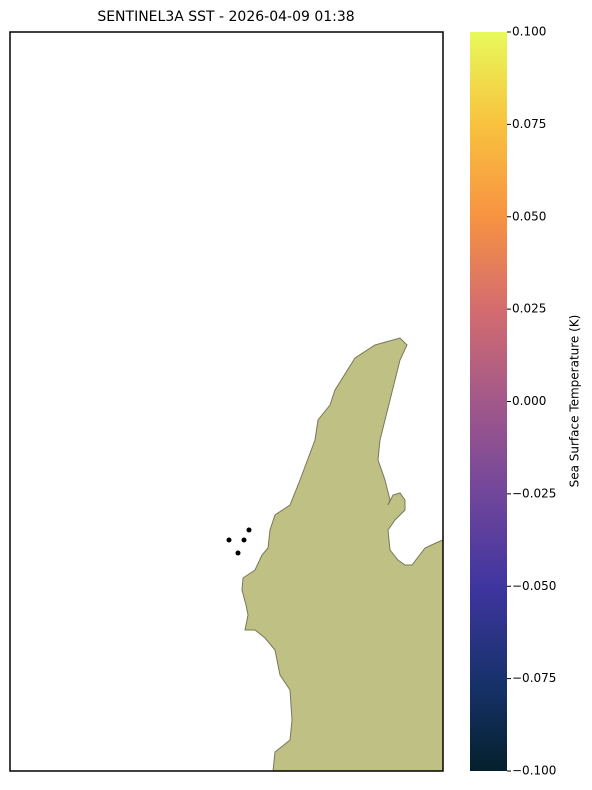  I want to click on colorbar-tick-label: 0.050, so click(529, 216).